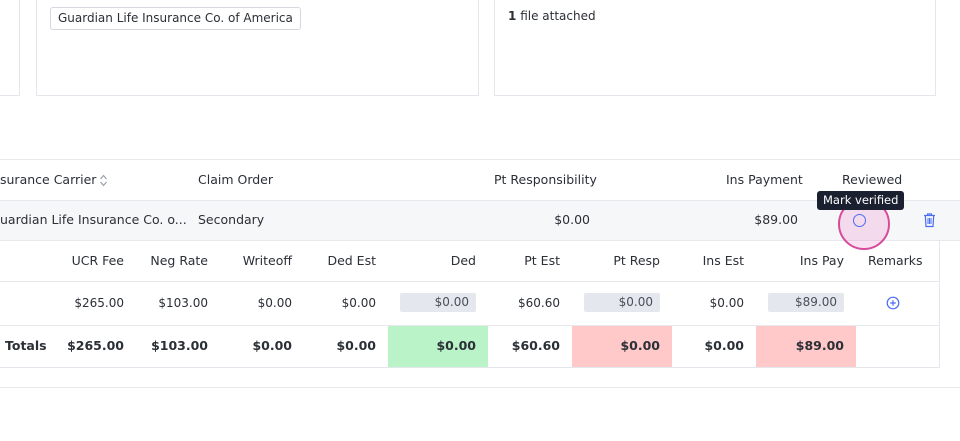 This screenshot has width=960, height=441. Describe the element at coordinates (26, 345) in the screenshot. I see `totals-label: Totals` at that location.